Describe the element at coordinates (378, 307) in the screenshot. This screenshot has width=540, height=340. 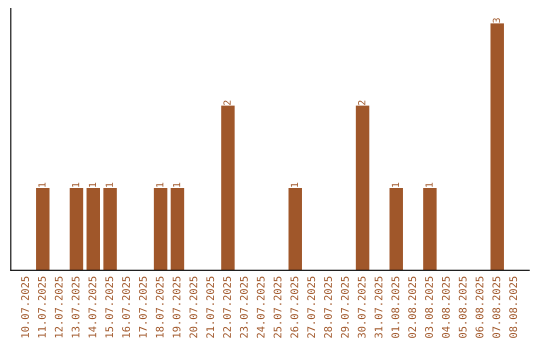
I see `x-tick-label: 31.07.2025` at that location.